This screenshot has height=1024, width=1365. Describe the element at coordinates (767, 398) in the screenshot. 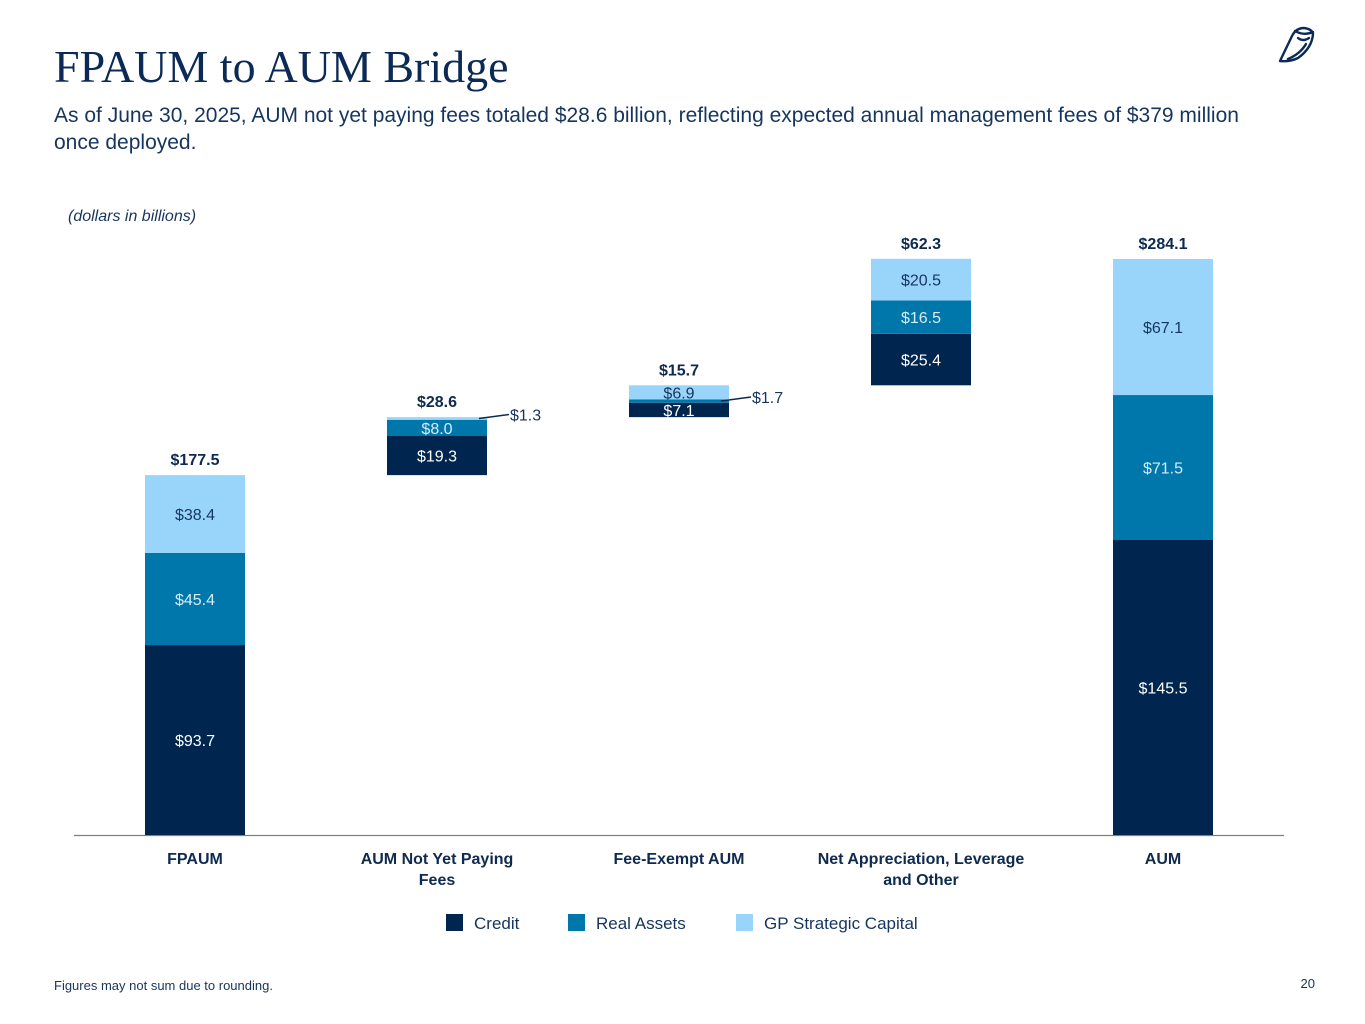

I see `data-label: $1.7` at that location.